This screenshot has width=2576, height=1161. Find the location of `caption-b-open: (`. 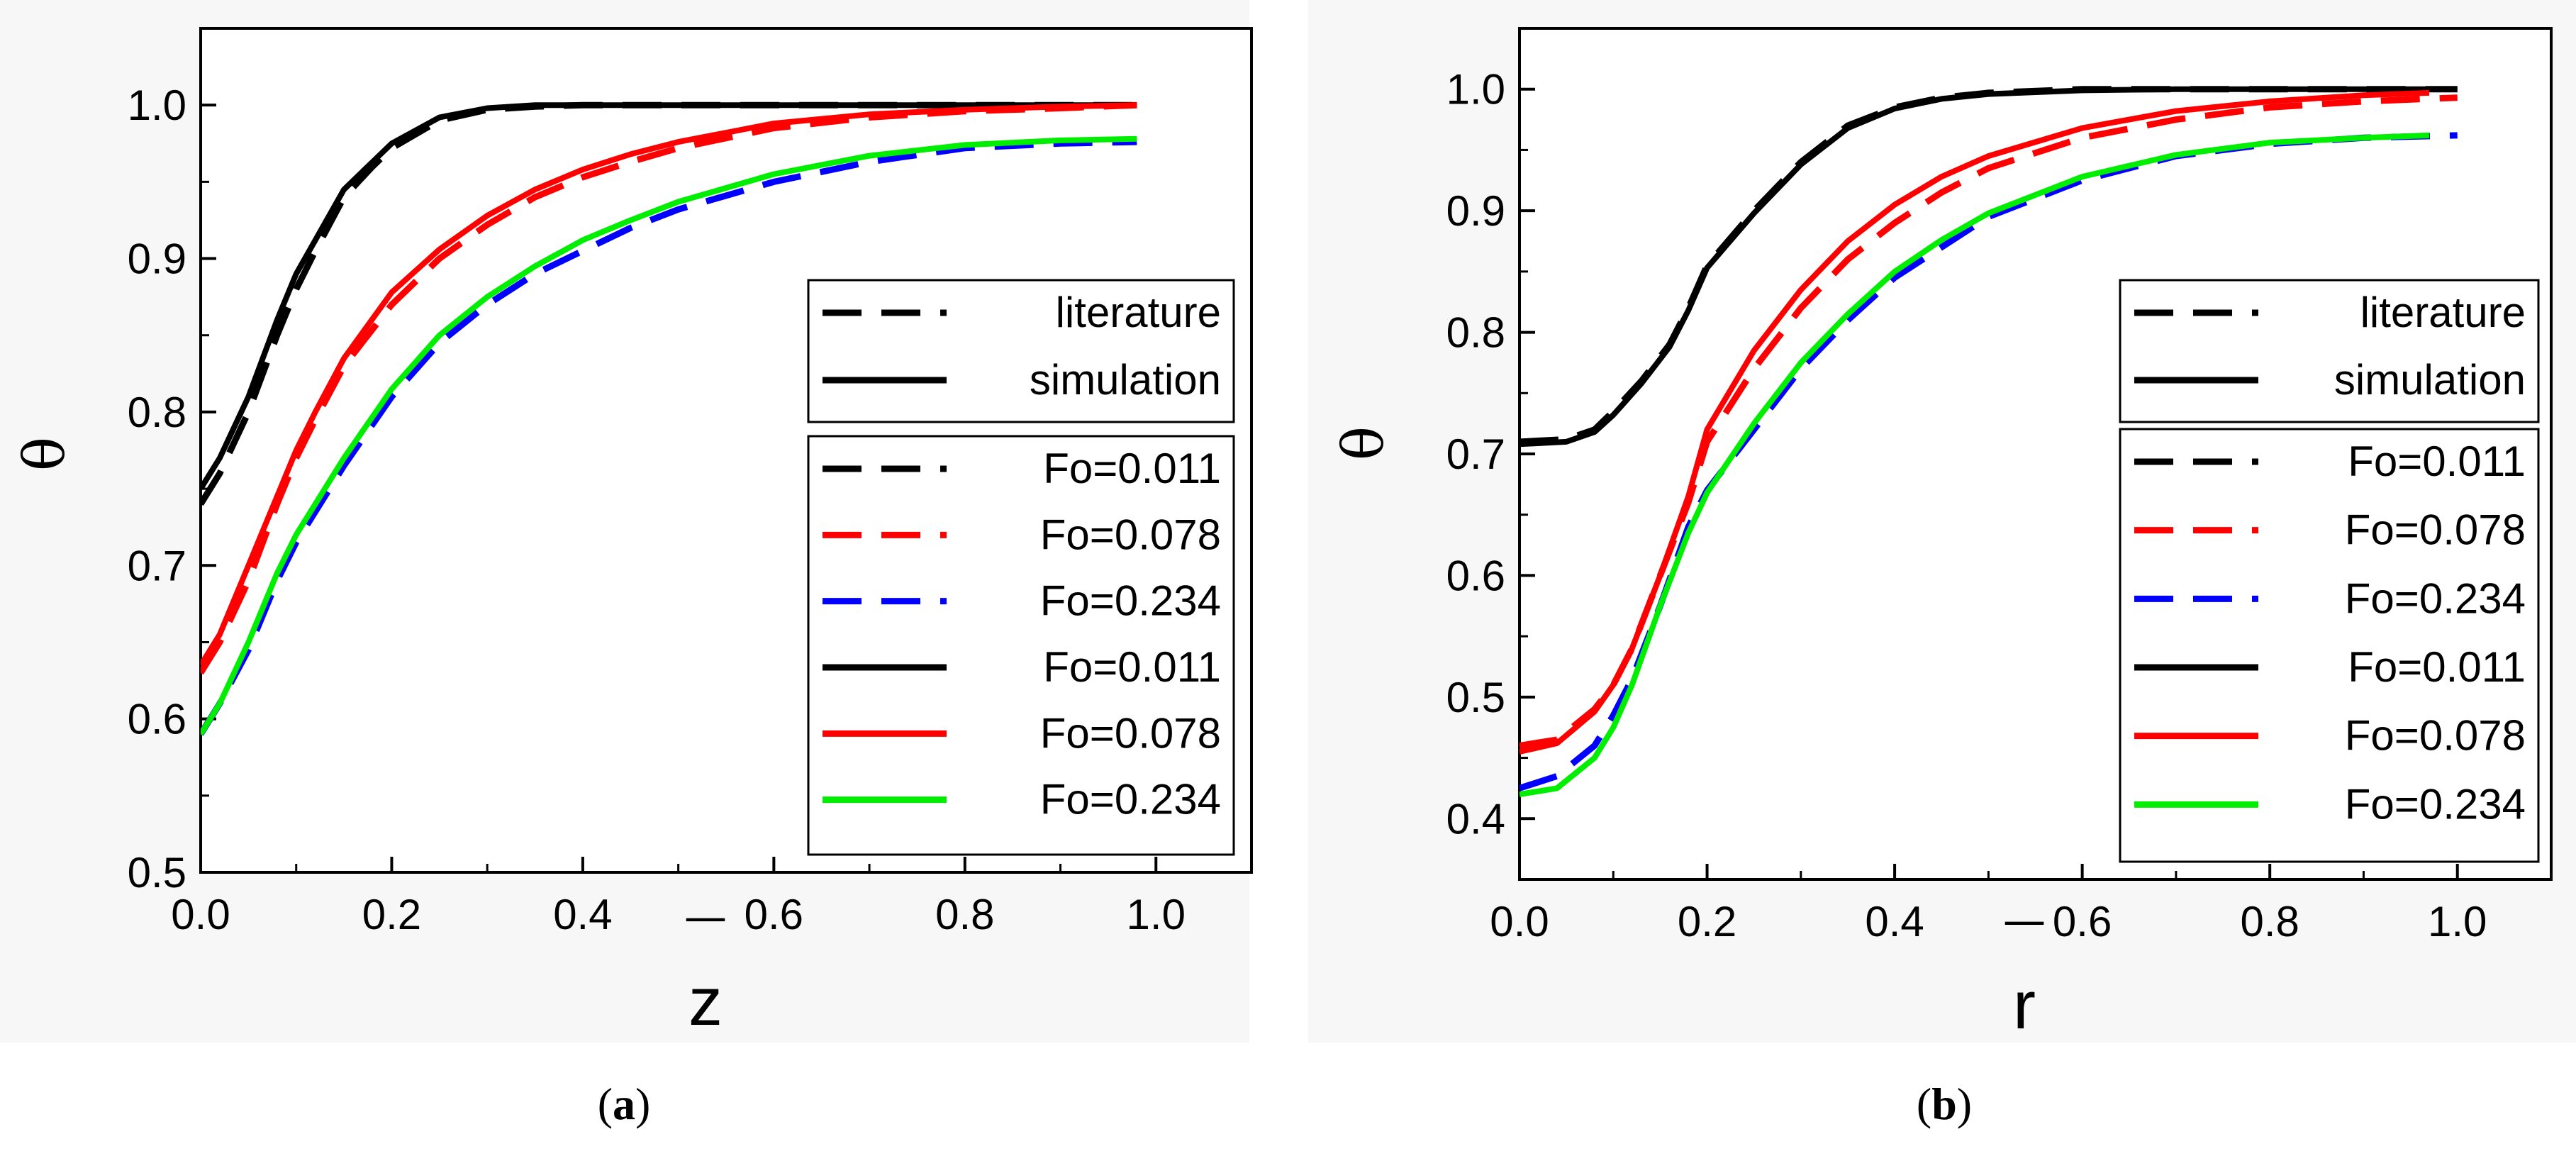

caption-b-open: ( is located at coordinates (1924, 1104).